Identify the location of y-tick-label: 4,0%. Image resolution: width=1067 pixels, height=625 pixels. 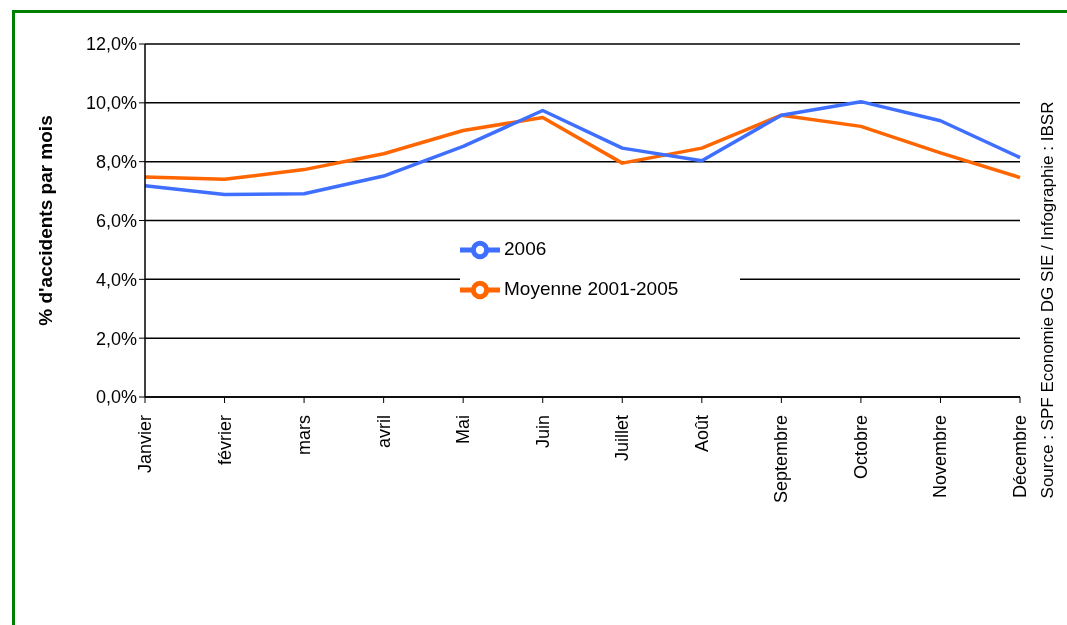
(116, 279).